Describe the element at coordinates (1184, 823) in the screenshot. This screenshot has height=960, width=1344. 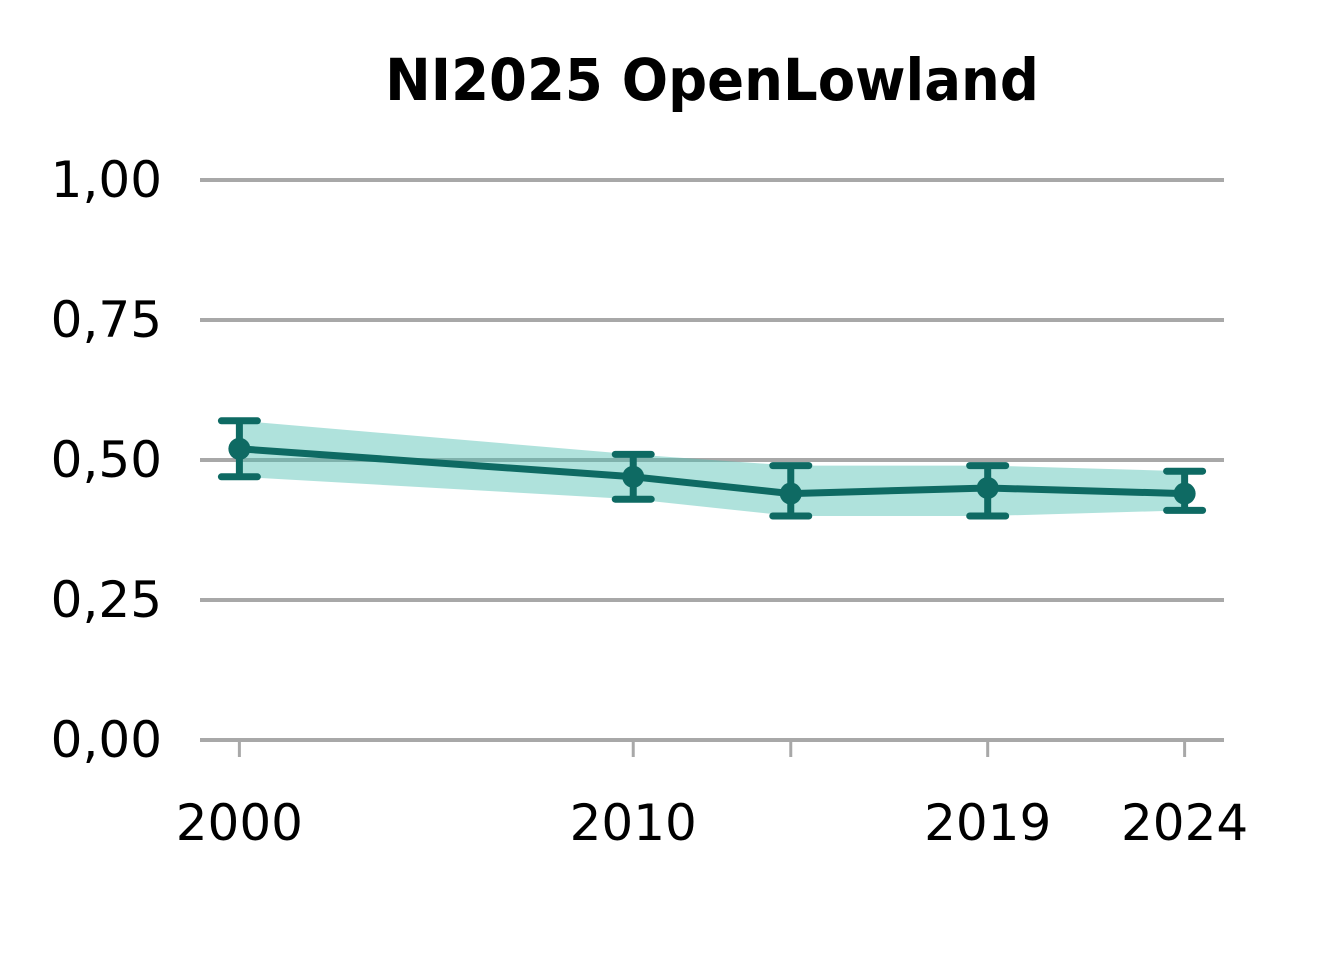
I see `x-tick-label: 2024` at that location.